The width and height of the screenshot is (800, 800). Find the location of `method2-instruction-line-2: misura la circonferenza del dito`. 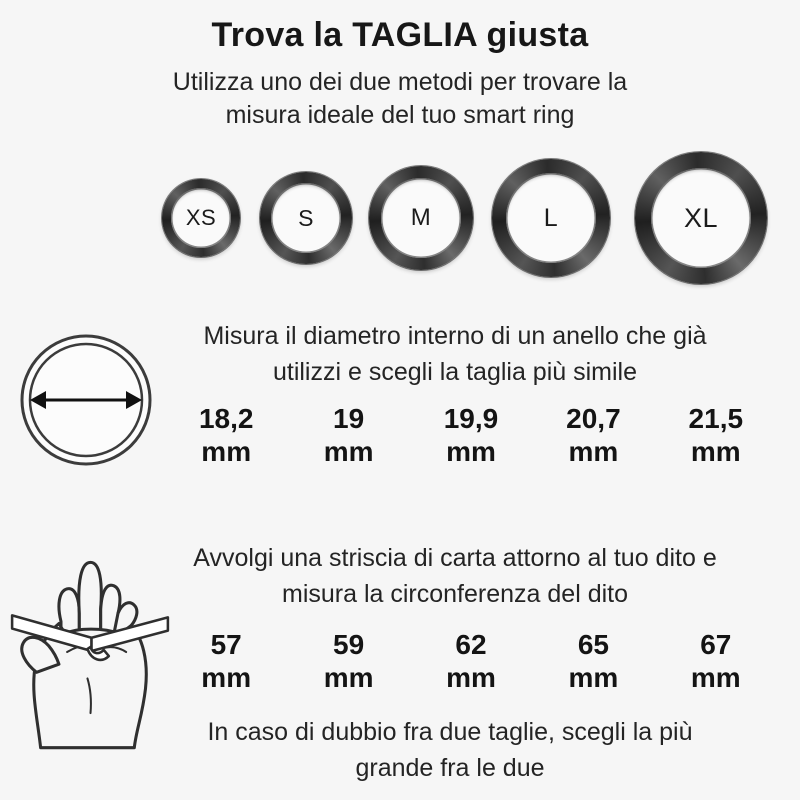

method2-instruction-line-2: misura la circonferenza del dito is located at coordinates (455, 594).